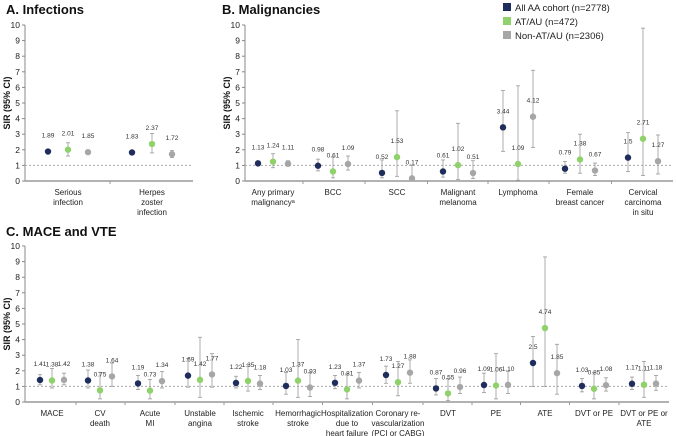  What do you see at coordinates (68, 134) in the screenshot?
I see `sir-value-label: 2.01` at bounding box center [68, 134].